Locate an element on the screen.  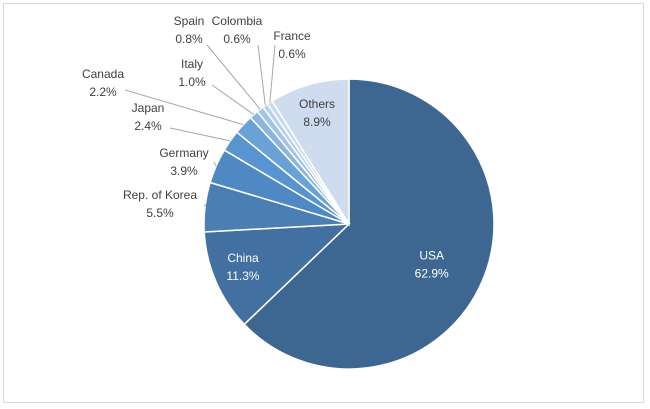
label-spain-value: 0.8% is located at coordinates (189, 39).